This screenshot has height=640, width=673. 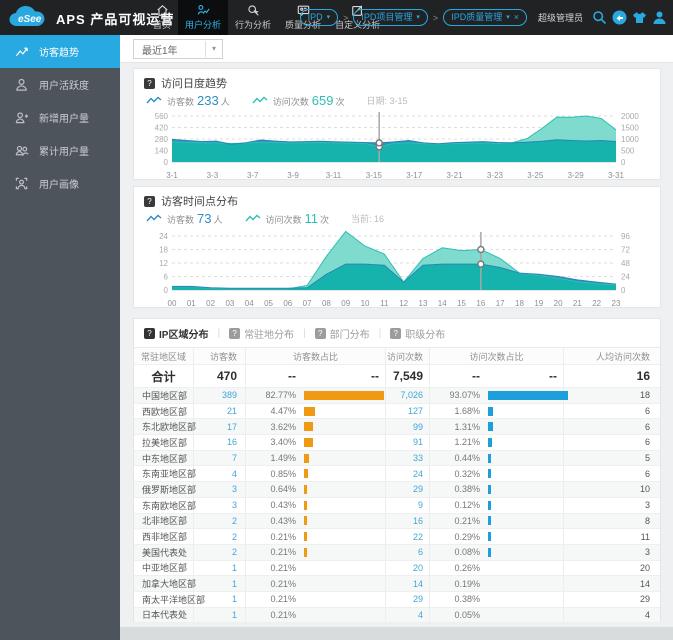 What do you see at coordinates (162, 10) in the screenshot?
I see `home-icon` at bounding box center [162, 10].